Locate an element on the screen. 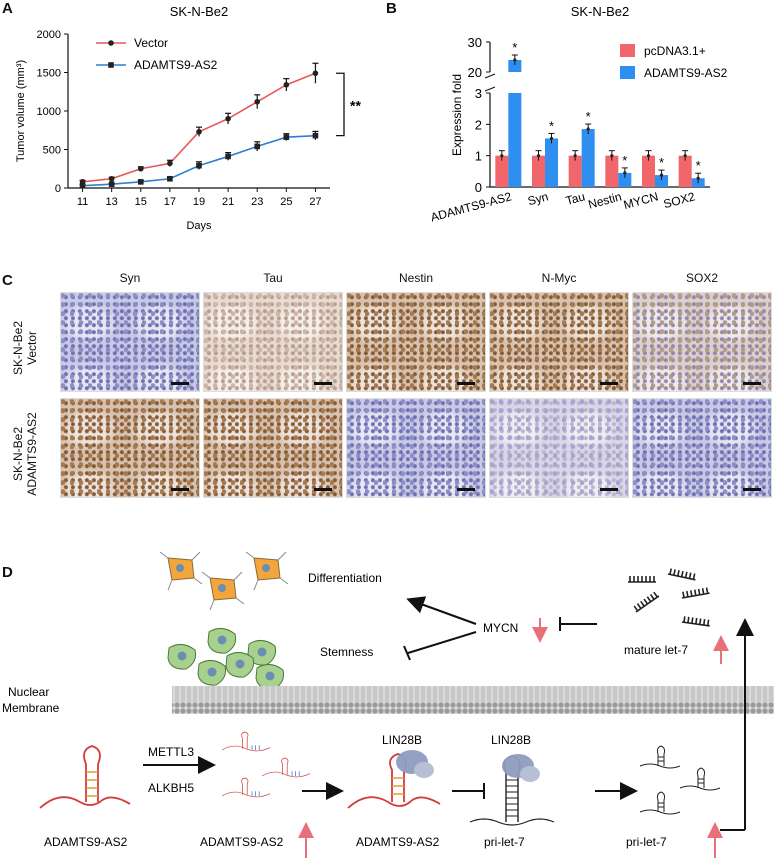 This screenshot has height=862, width=775. chart-a-x-tick-label: 19 is located at coordinates (199, 202).